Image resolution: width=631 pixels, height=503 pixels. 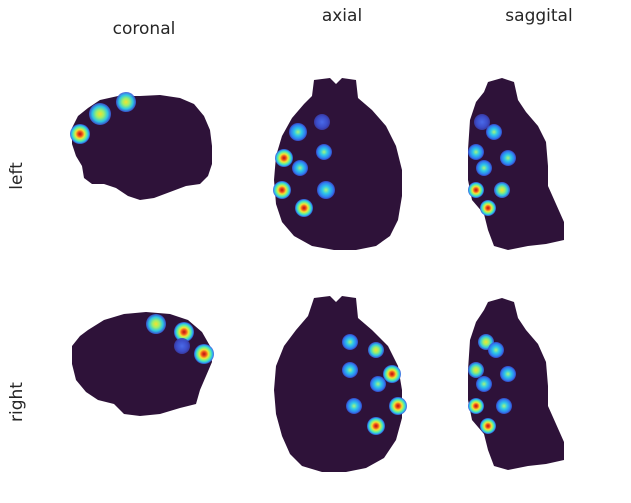 What do you see at coordinates (144, 29) in the screenshot?
I see `column-title-coronal: coronal` at bounding box center [144, 29].